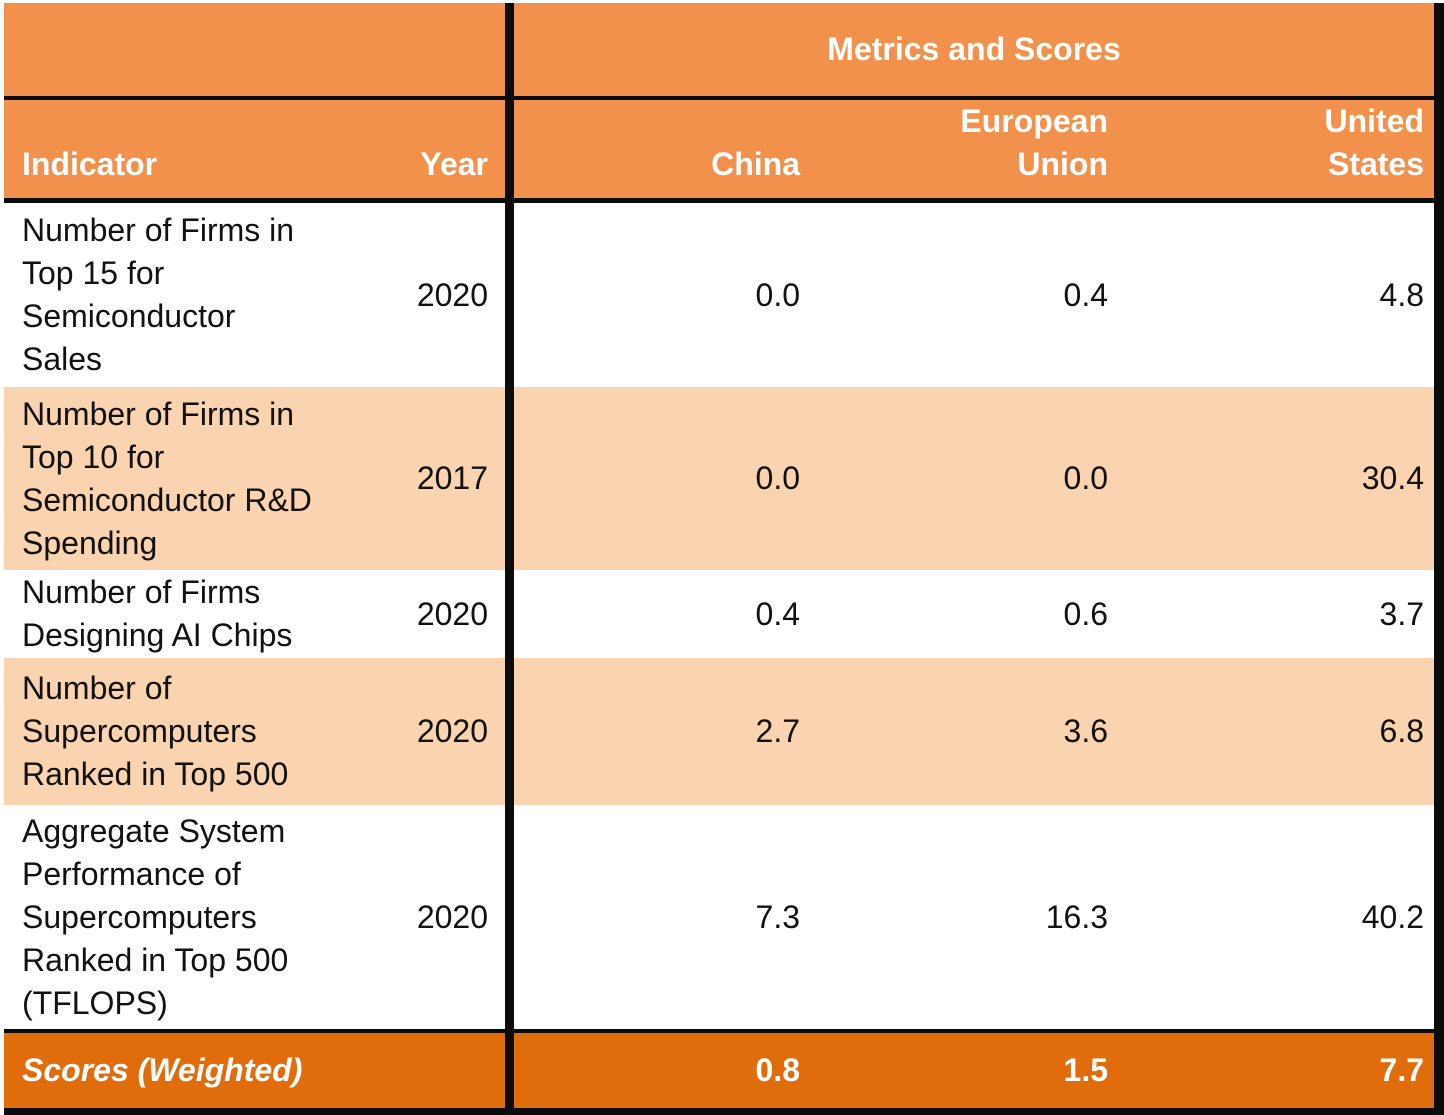 The width and height of the screenshot is (1444, 1115). What do you see at coordinates (1280, 917) in the screenshot?
I see `us-value-cell: 40.2` at bounding box center [1280, 917].